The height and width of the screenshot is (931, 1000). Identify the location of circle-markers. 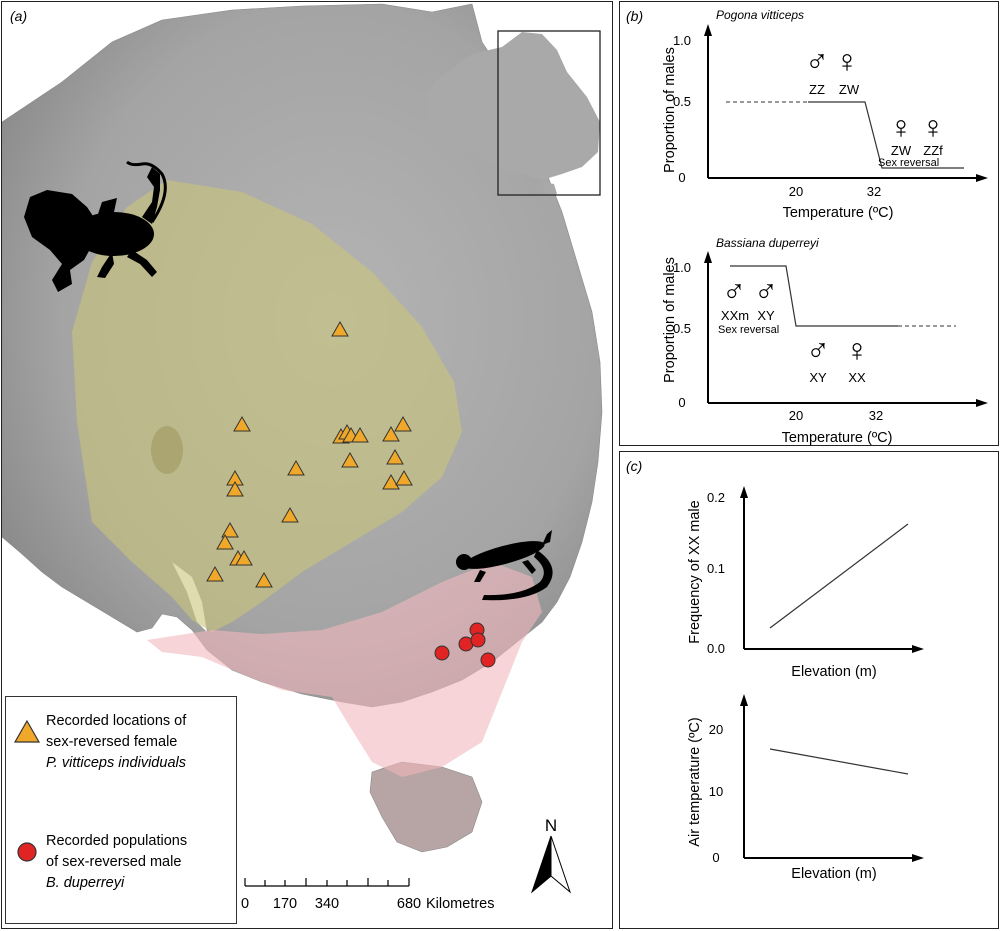
(465, 645).